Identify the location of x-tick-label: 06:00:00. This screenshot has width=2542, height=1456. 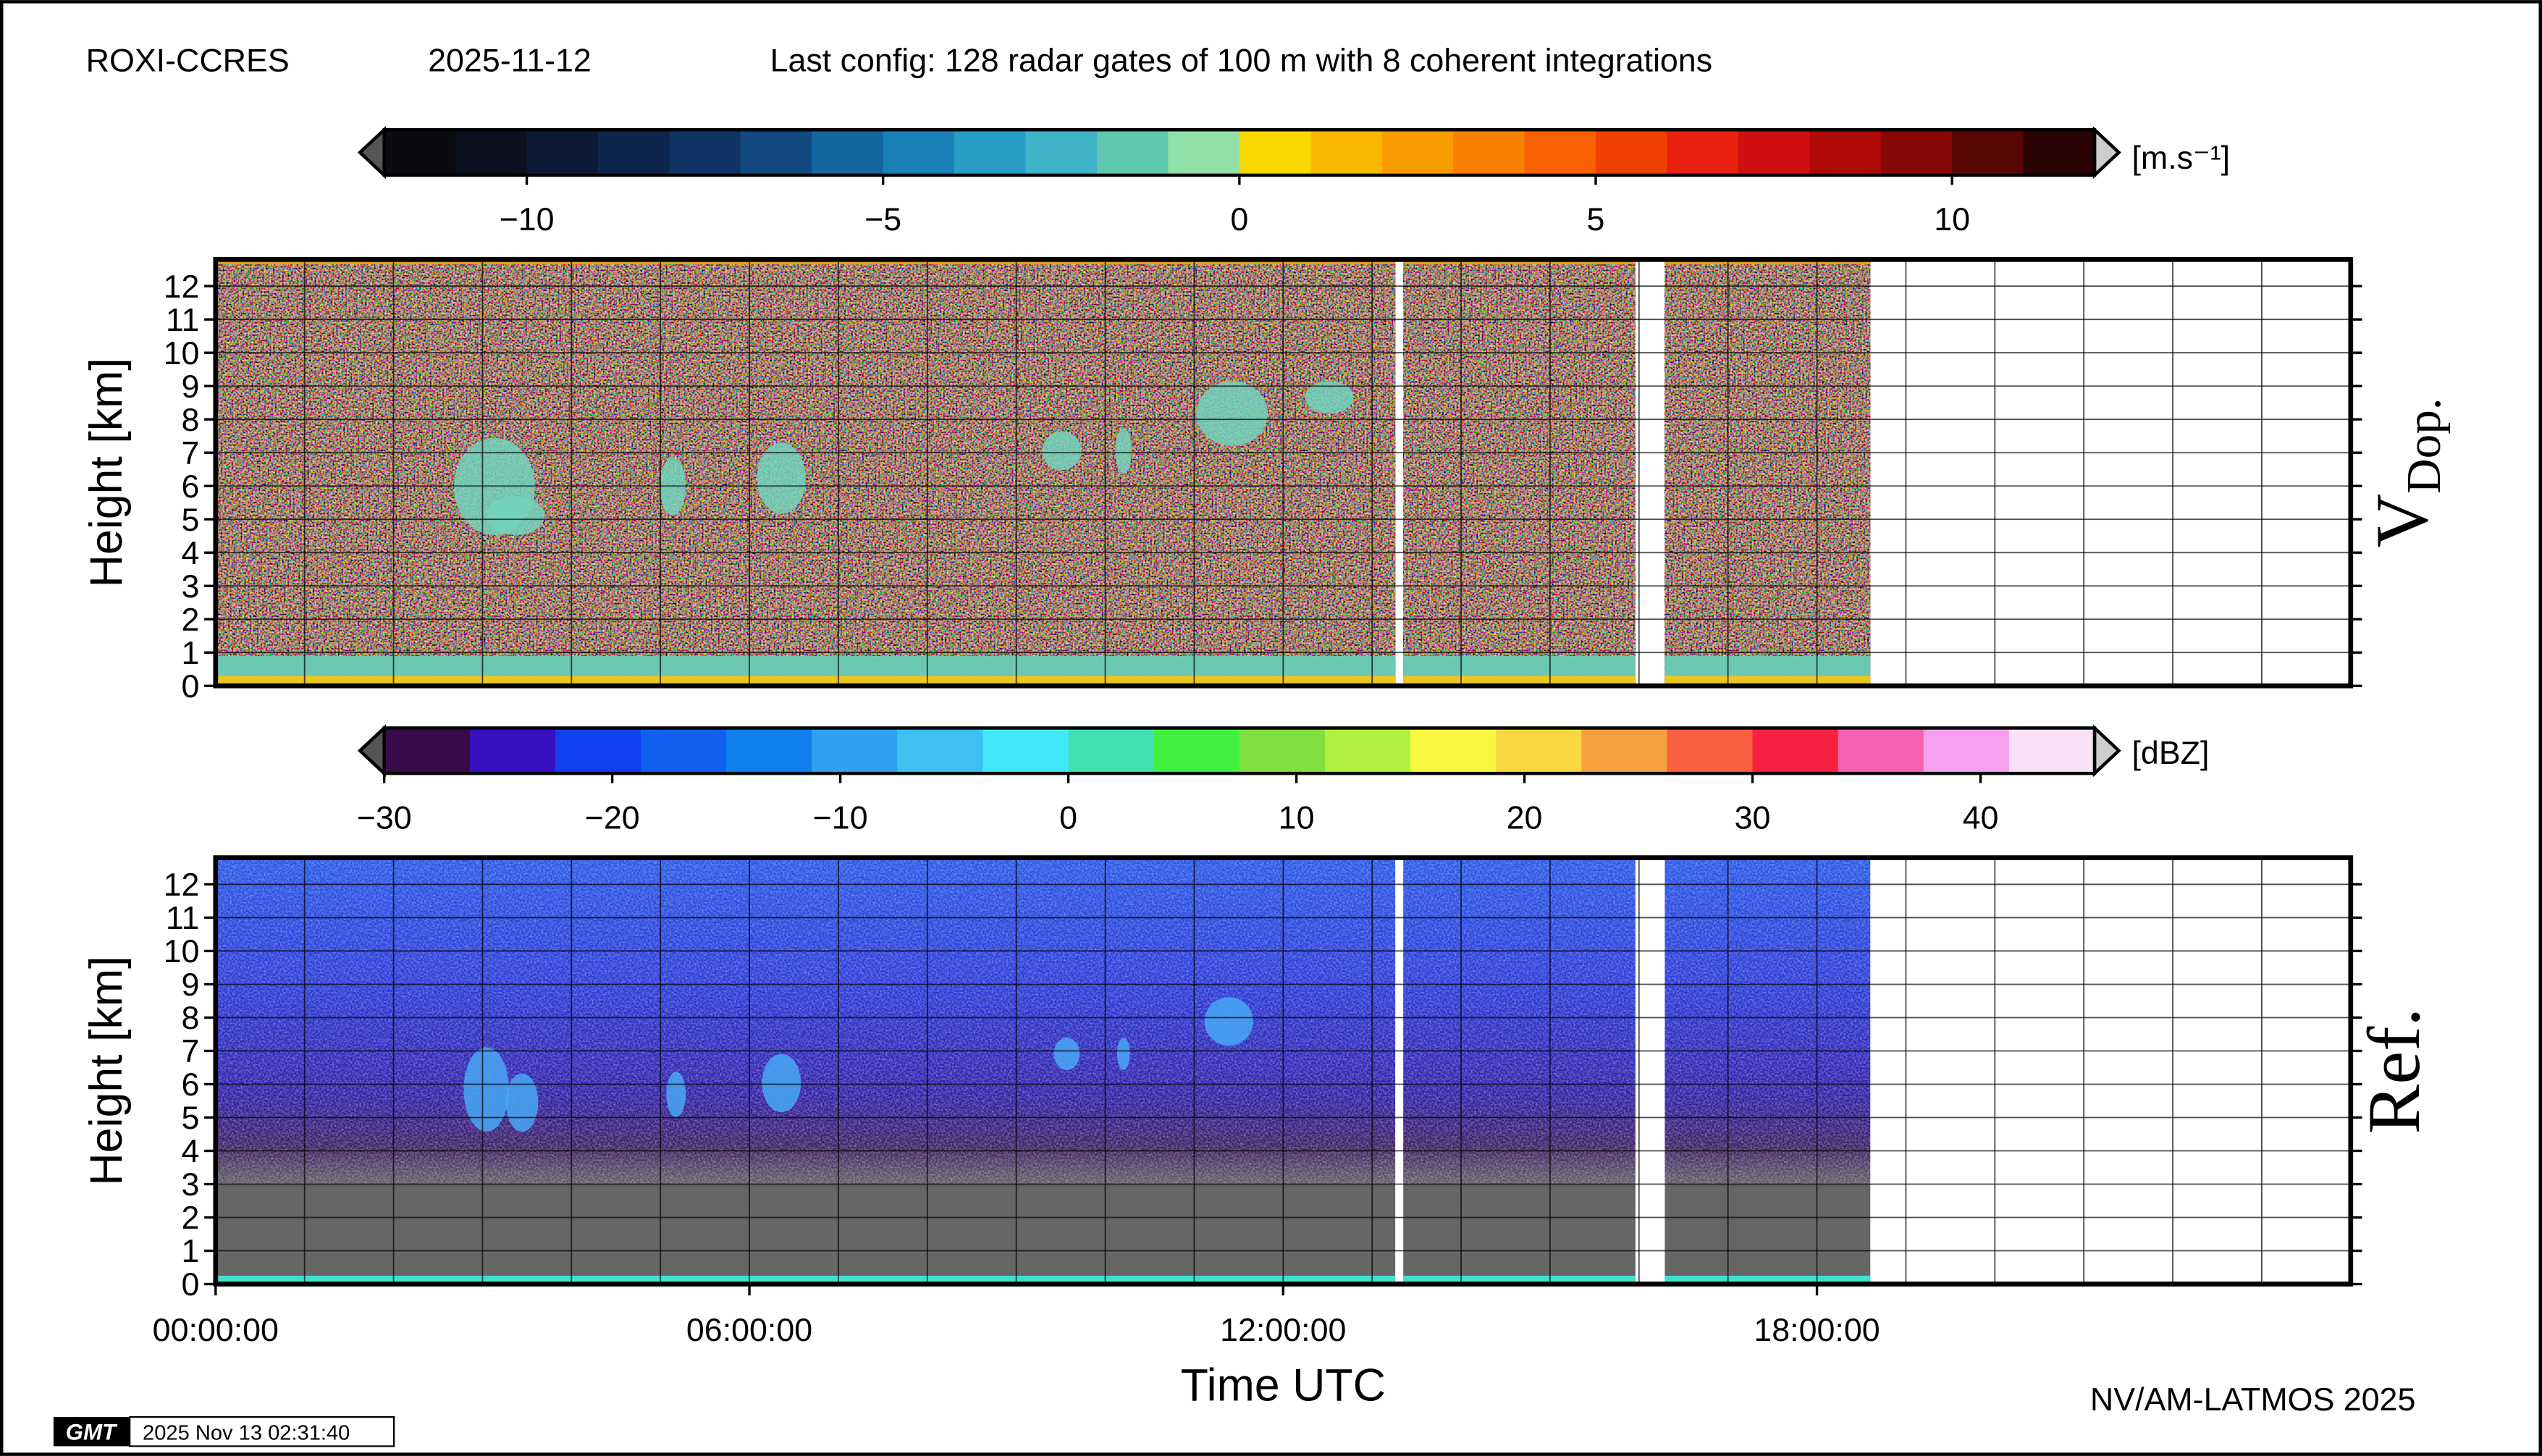
(749, 1330).